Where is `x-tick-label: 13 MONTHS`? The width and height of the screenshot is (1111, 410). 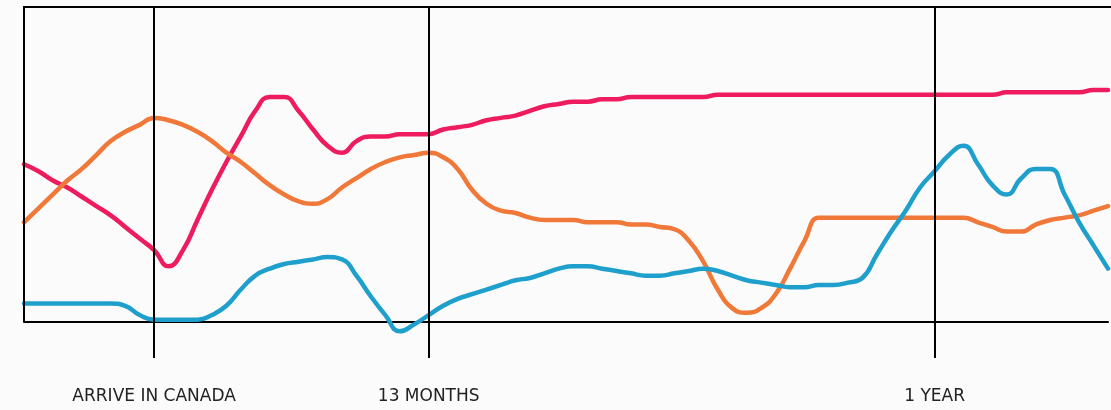 x-tick-label: 13 MONTHS is located at coordinates (428, 394).